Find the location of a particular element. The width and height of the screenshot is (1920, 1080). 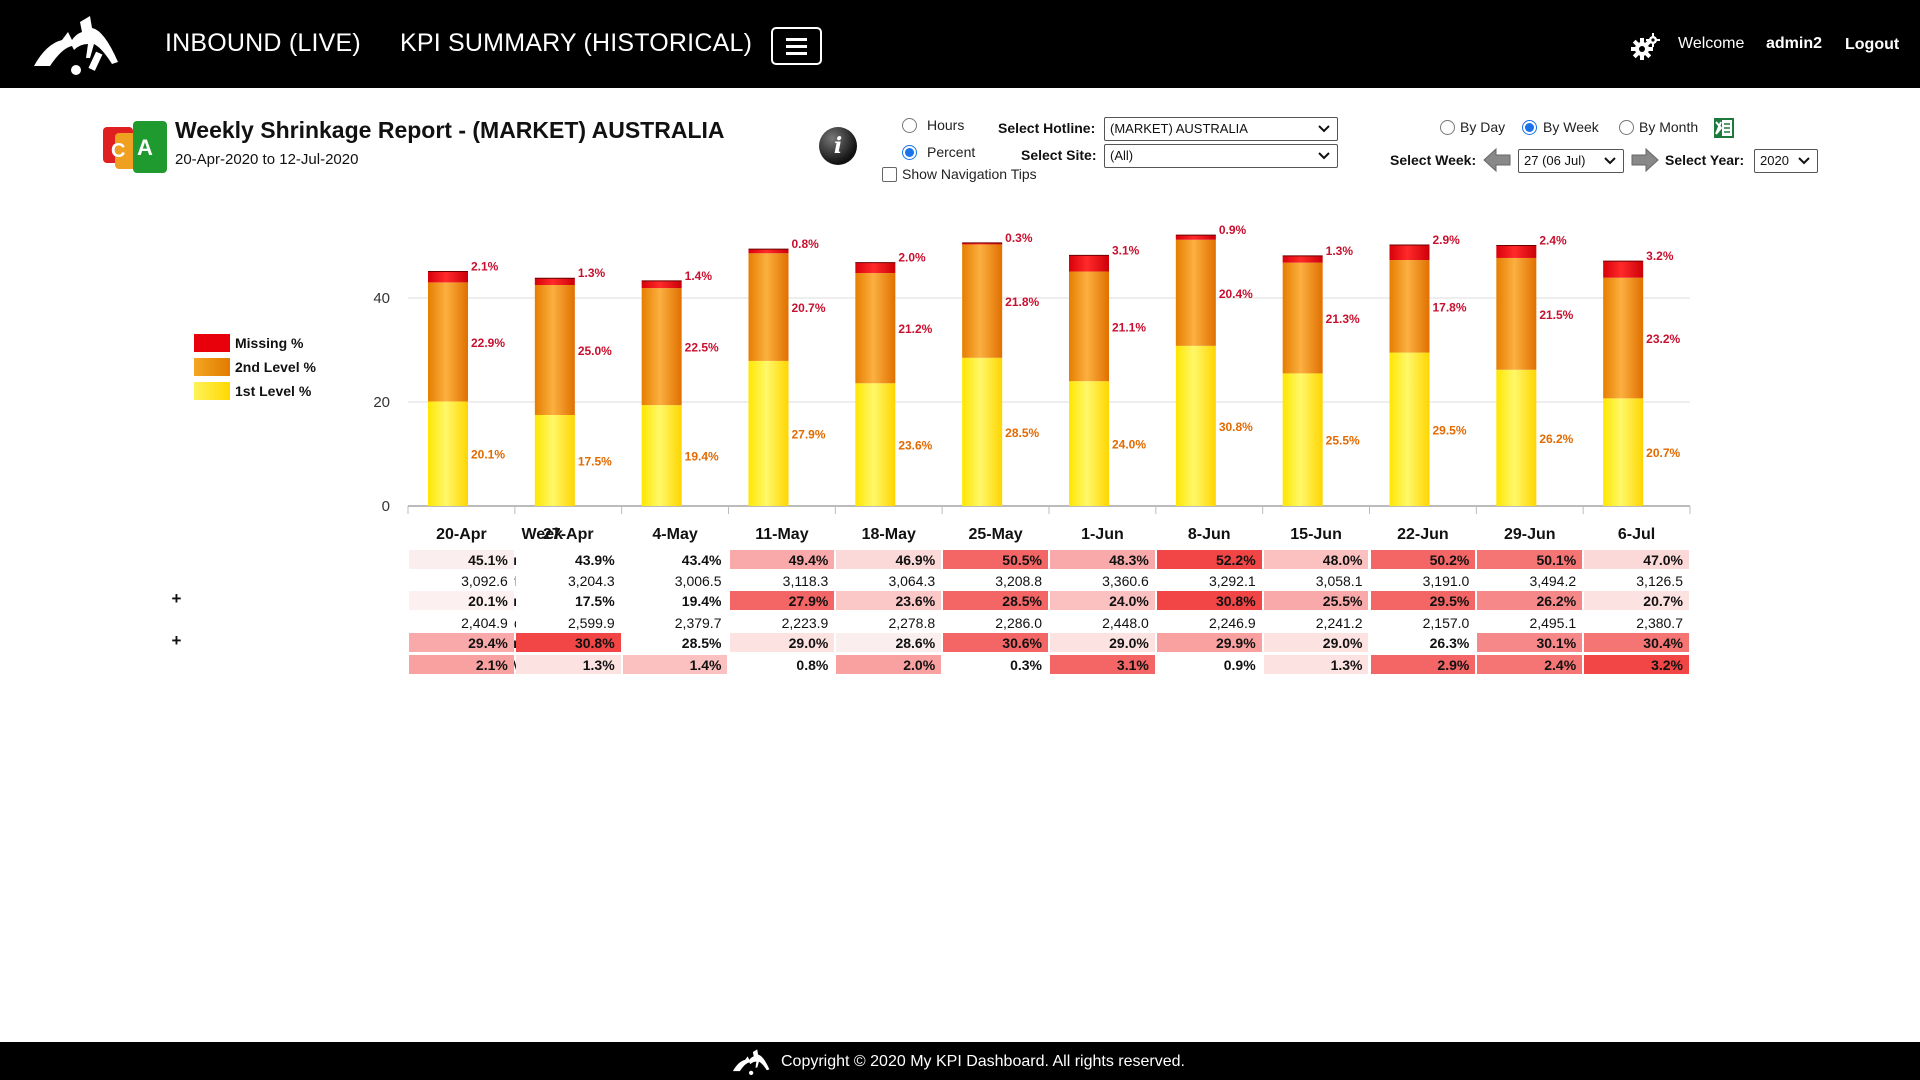

week-column-header: 18-May is located at coordinates (888, 534).